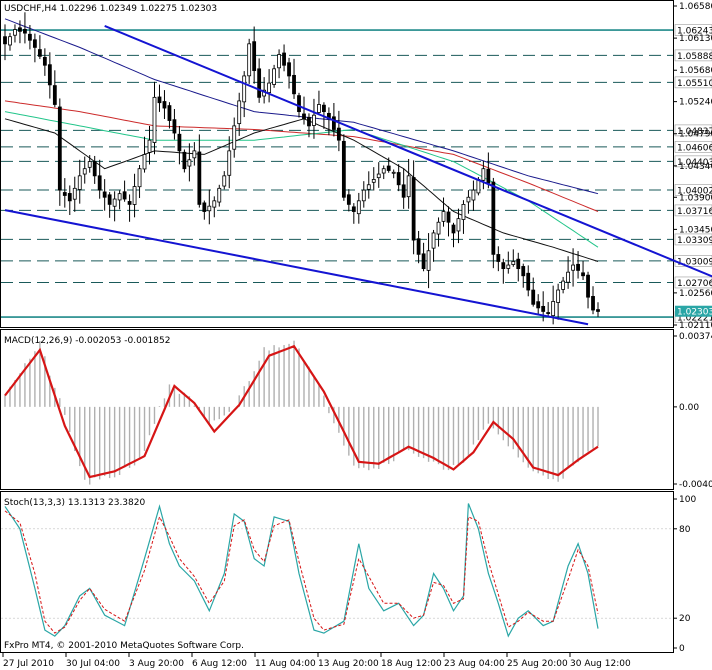 The image size is (712, 670). I want to click on level-tag: 1.05510, so click(694, 84).